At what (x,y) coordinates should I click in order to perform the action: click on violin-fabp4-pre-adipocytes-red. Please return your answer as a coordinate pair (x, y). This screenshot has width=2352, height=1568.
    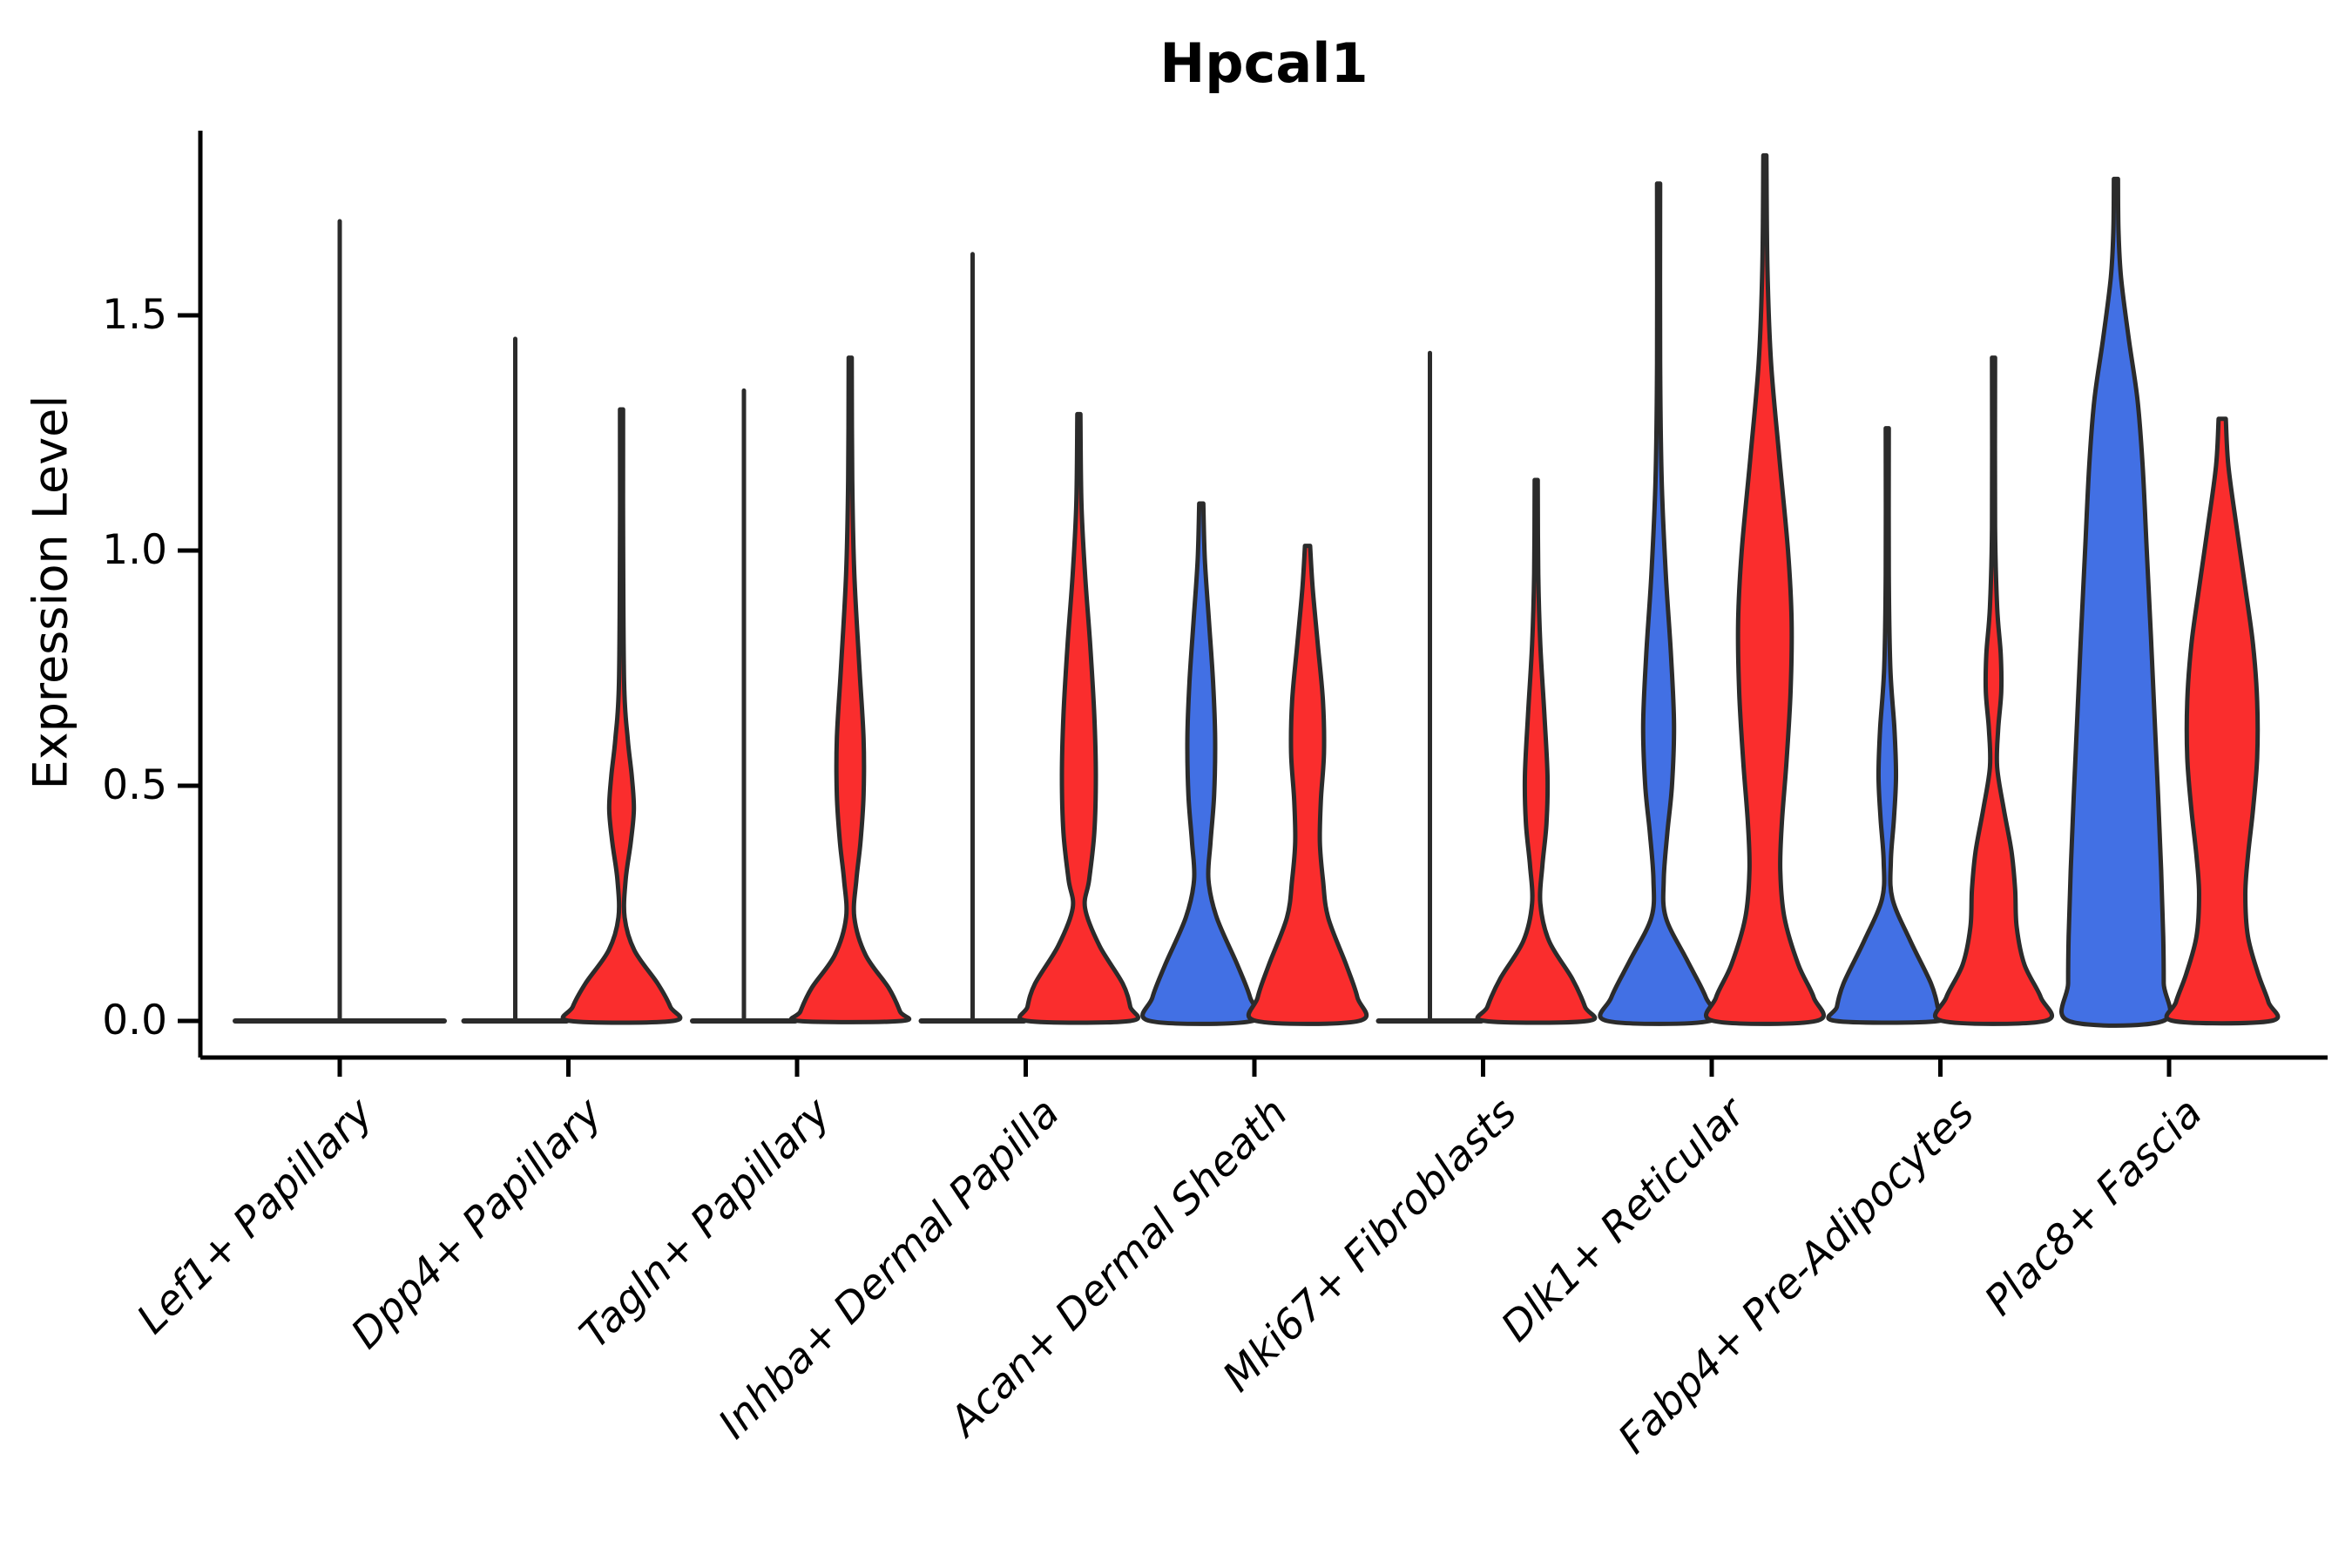
    Looking at the image, I should click on (1994, 690).